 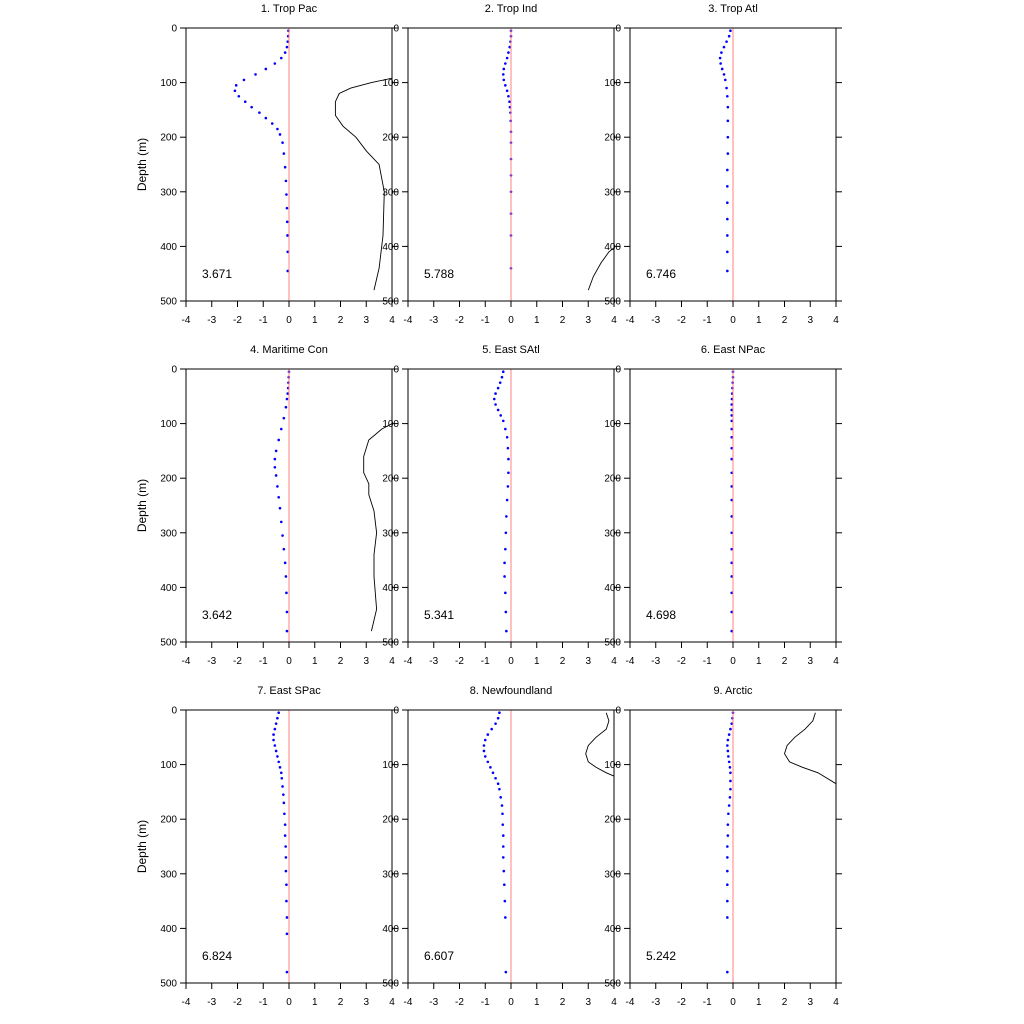 What do you see at coordinates (661, 615) in the screenshot?
I see `panel-annotation: 4.698` at bounding box center [661, 615].